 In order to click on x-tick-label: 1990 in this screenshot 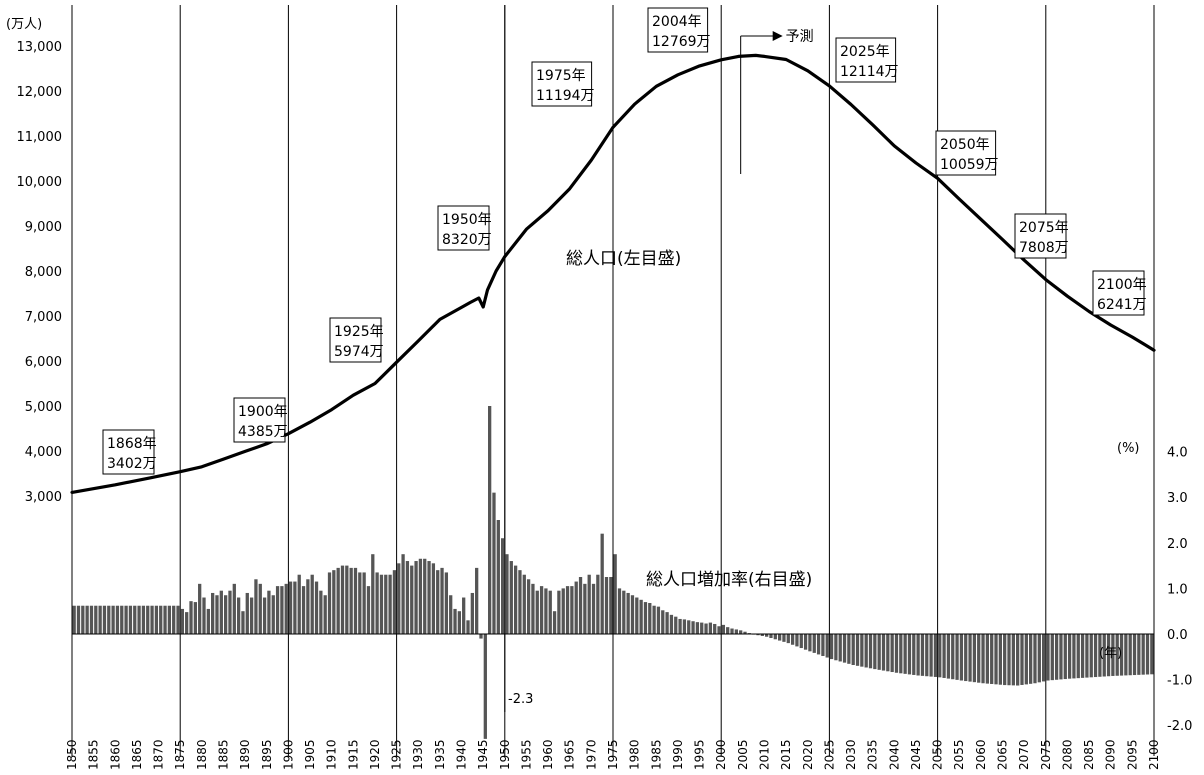, I will do `click(678, 754)`.